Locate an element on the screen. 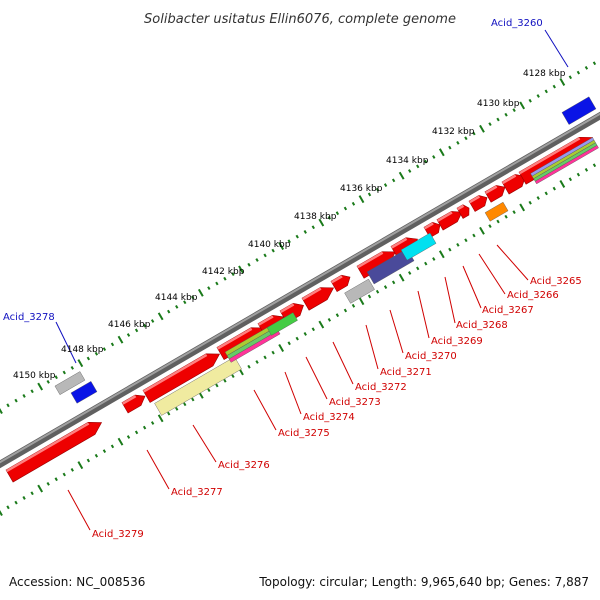 The image size is (600, 600). kbp-label-4134: 4134 kbp is located at coordinates (407, 161).